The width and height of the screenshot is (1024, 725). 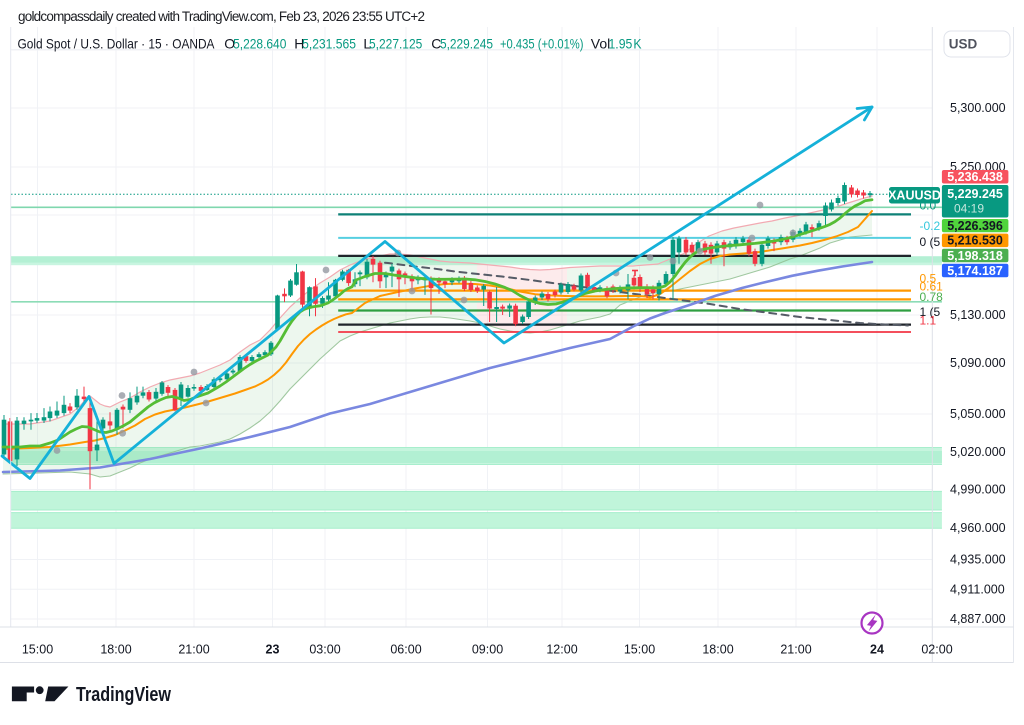 I want to click on svg-text: 4,887.000, so click(x=978, y=619).